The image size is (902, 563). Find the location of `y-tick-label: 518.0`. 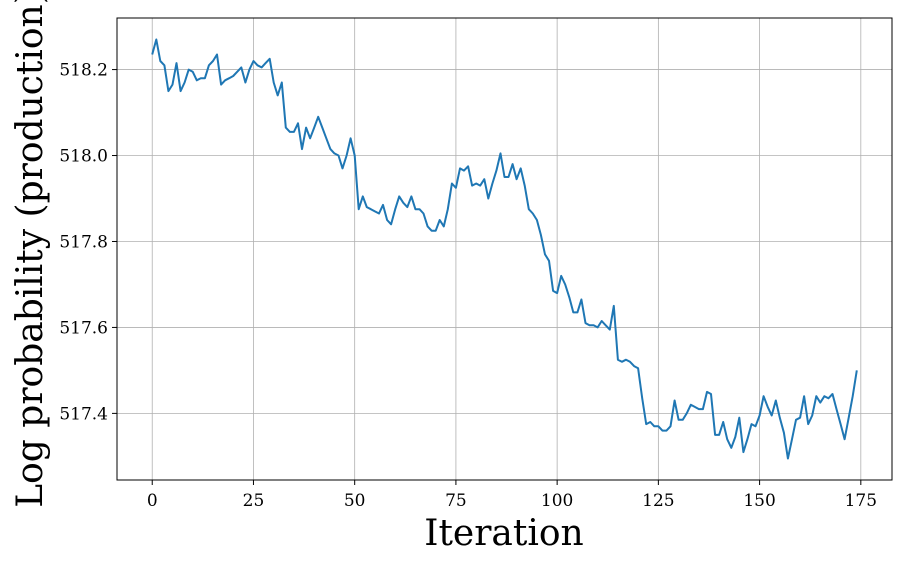

y-tick-label: 518.0 is located at coordinates (83, 157).